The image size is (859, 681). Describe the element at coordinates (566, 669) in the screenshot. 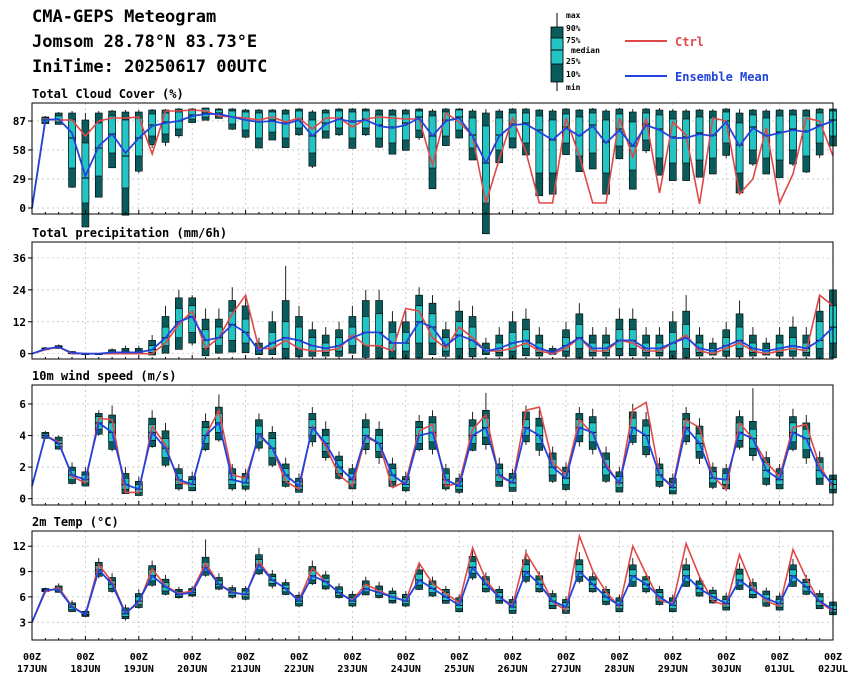

I see `x-tick-date-label: 27JUN` at that location.